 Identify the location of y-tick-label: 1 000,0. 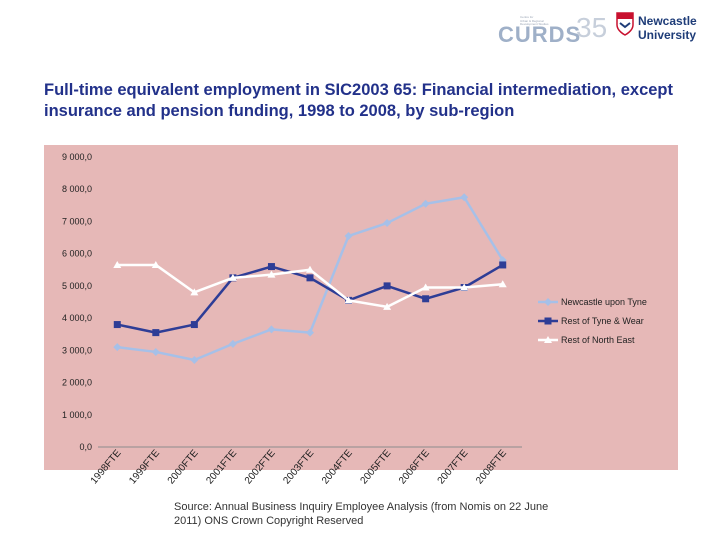
(77, 415).